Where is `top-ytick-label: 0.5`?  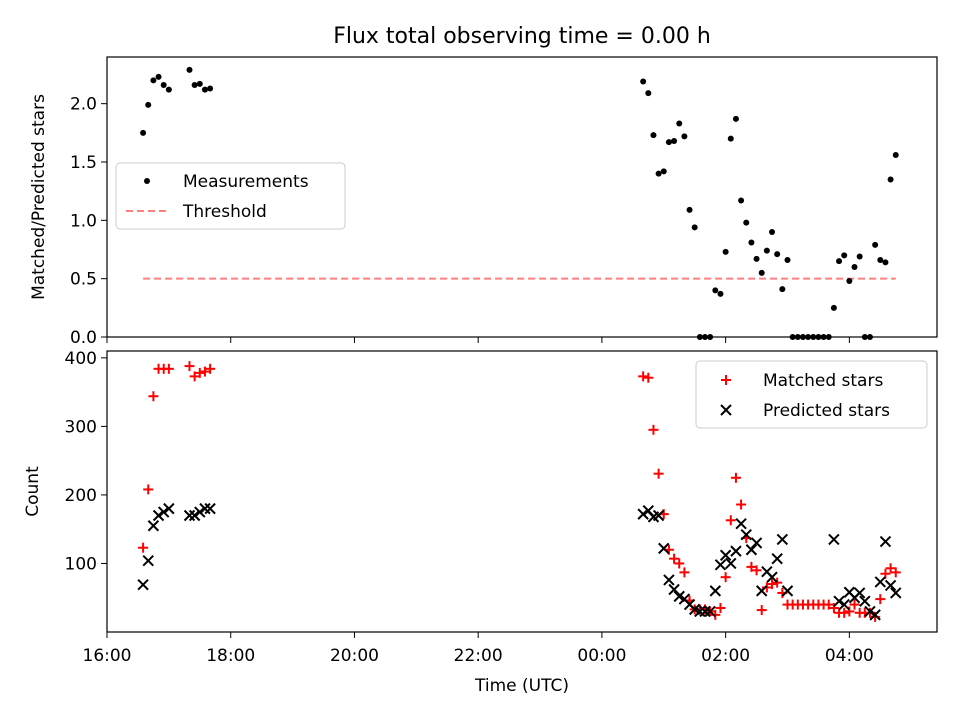 top-ytick-label: 0.5 is located at coordinates (83, 280).